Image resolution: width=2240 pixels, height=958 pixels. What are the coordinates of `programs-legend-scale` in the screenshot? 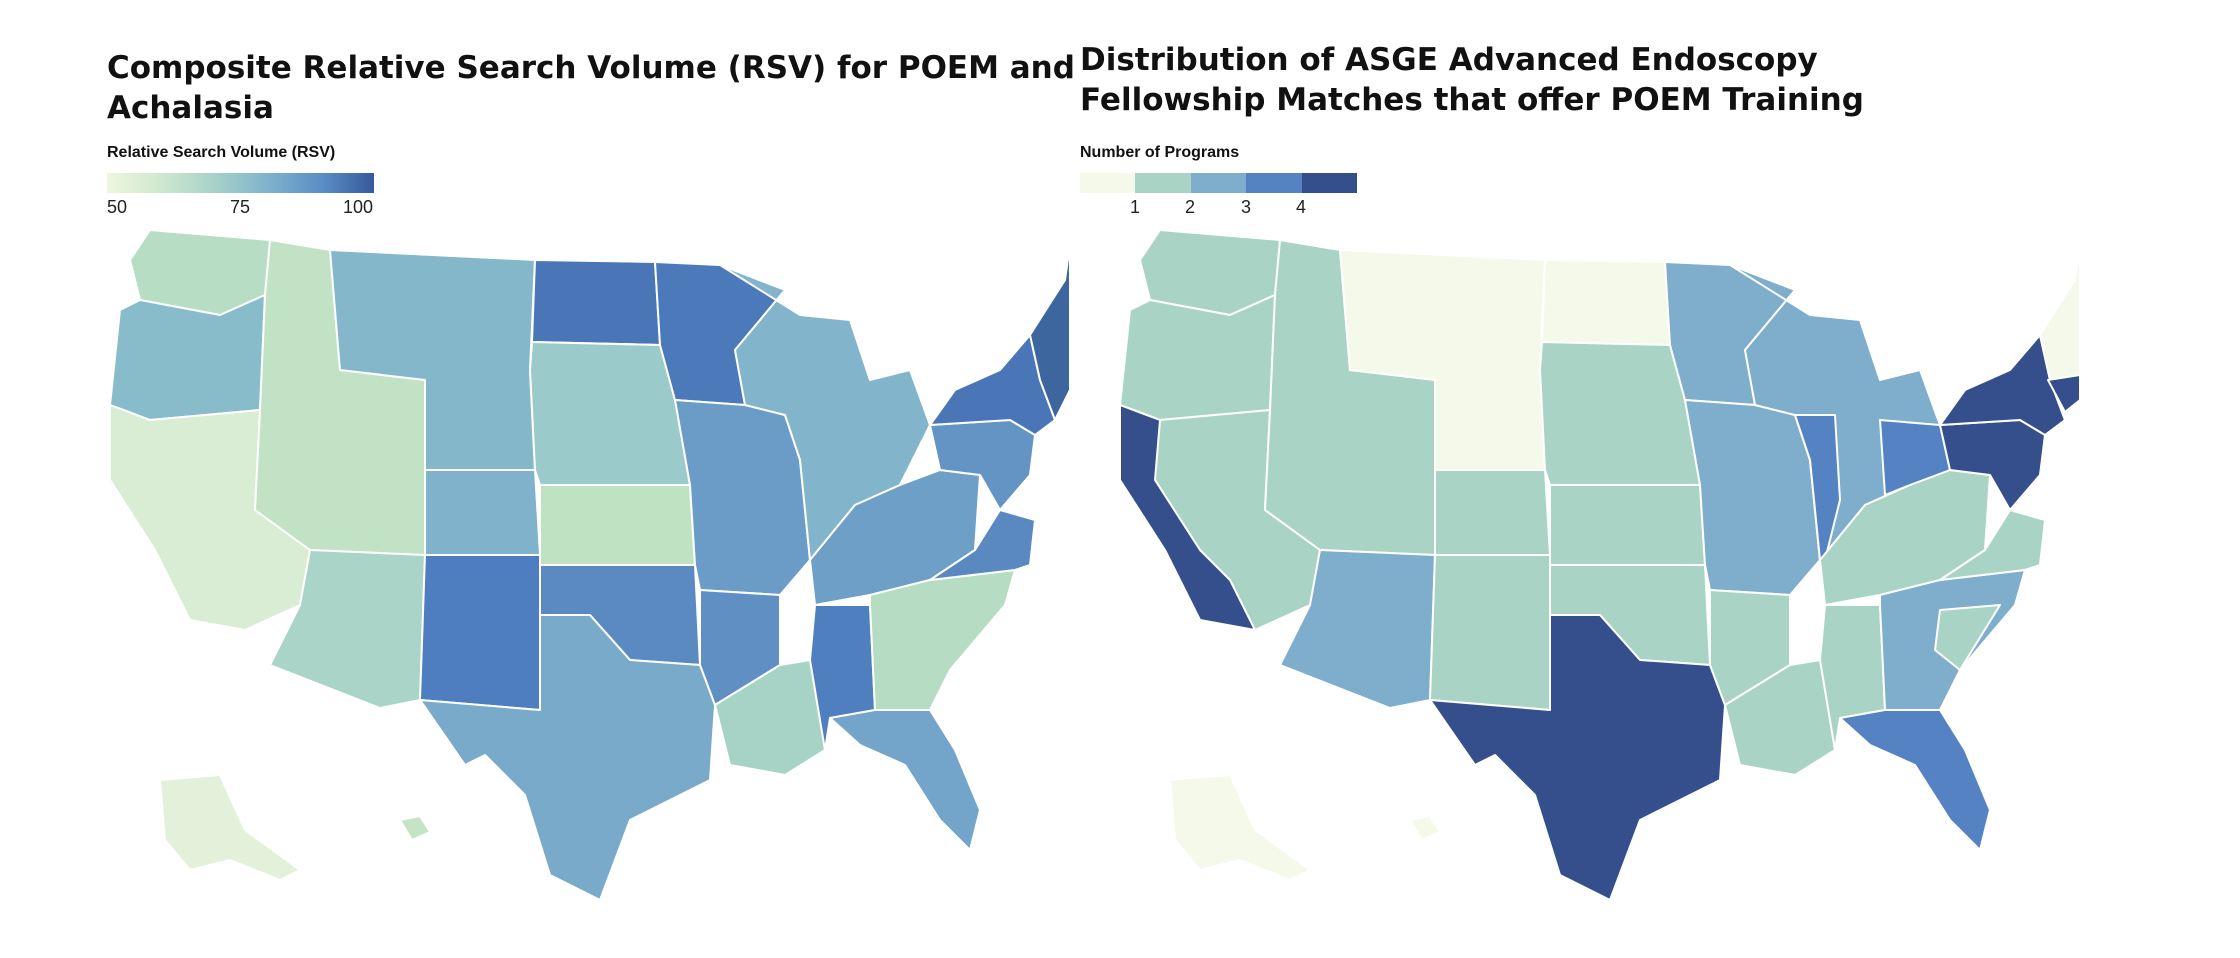 It's located at (1219, 183).